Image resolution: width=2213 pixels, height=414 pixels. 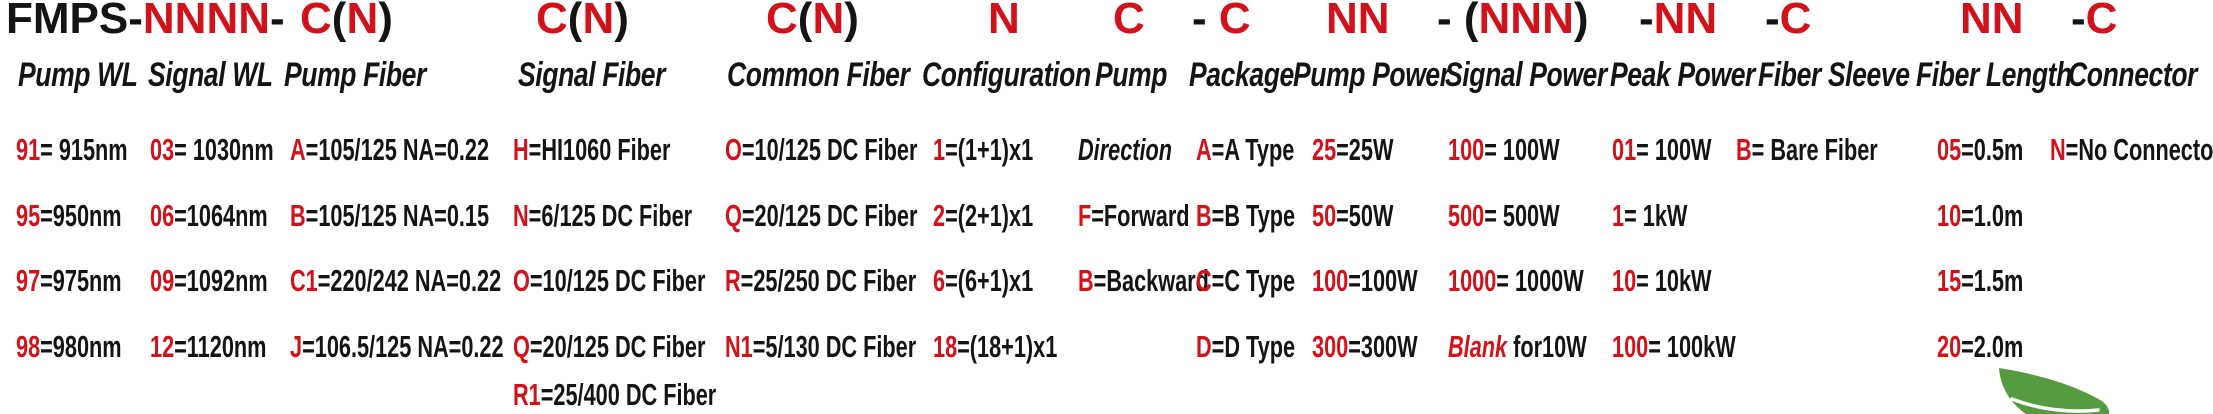 What do you see at coordinates (1478, 346) in the screenshot?
I see `code-token: Blank` at bounding box center [1478, 346].